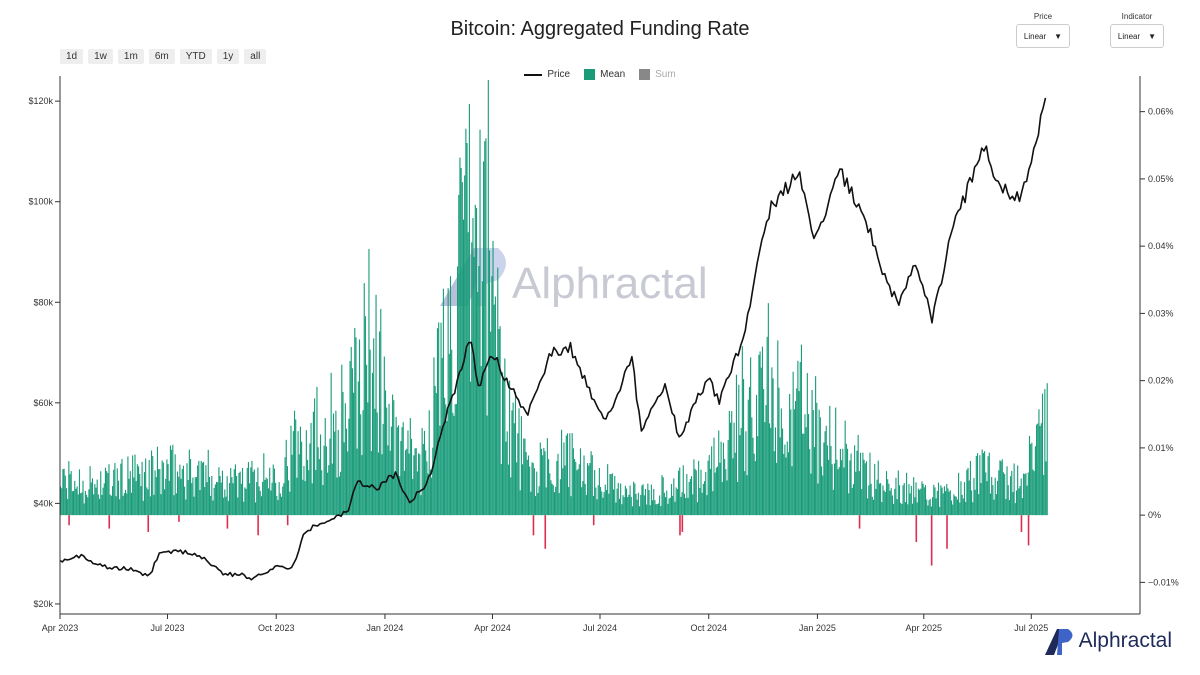 This screenshot has width=1200, height=675. I want to click on range-button-1y: 1y, so click(228, 56).